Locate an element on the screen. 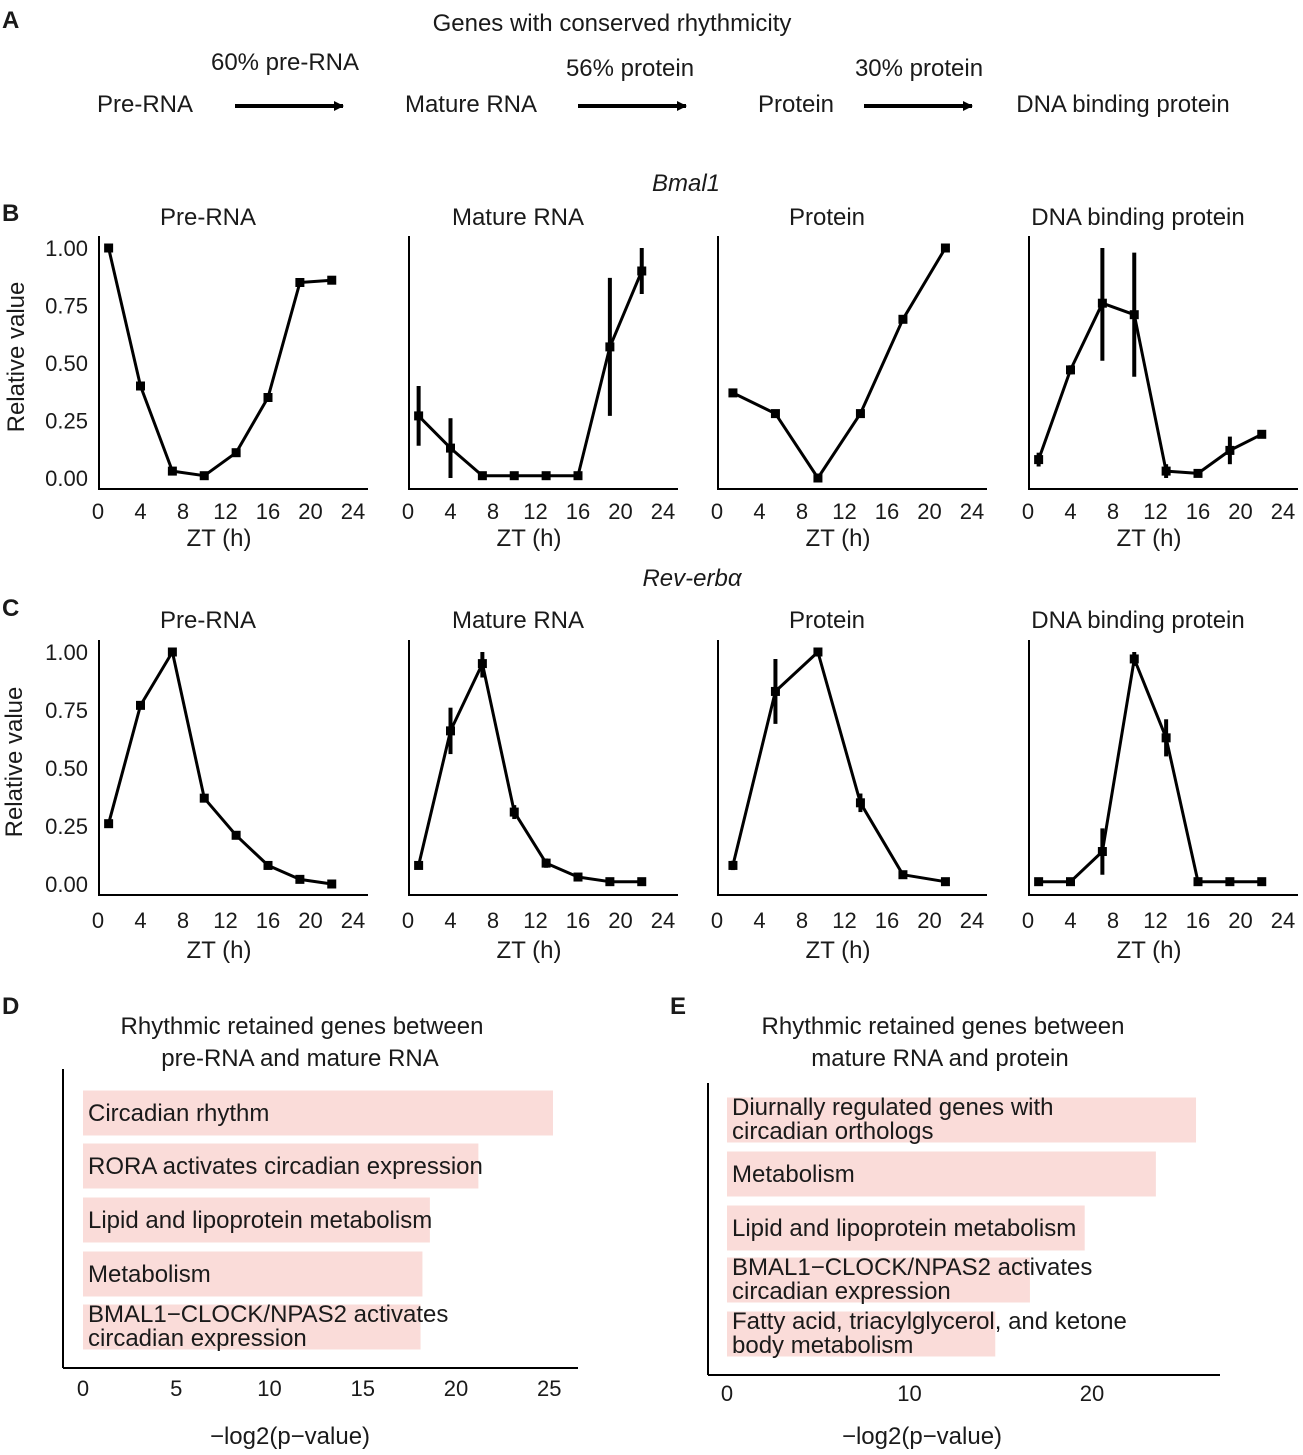  plot-c-4-x-tick-16: 16 is located at coordinates (1198, 920).